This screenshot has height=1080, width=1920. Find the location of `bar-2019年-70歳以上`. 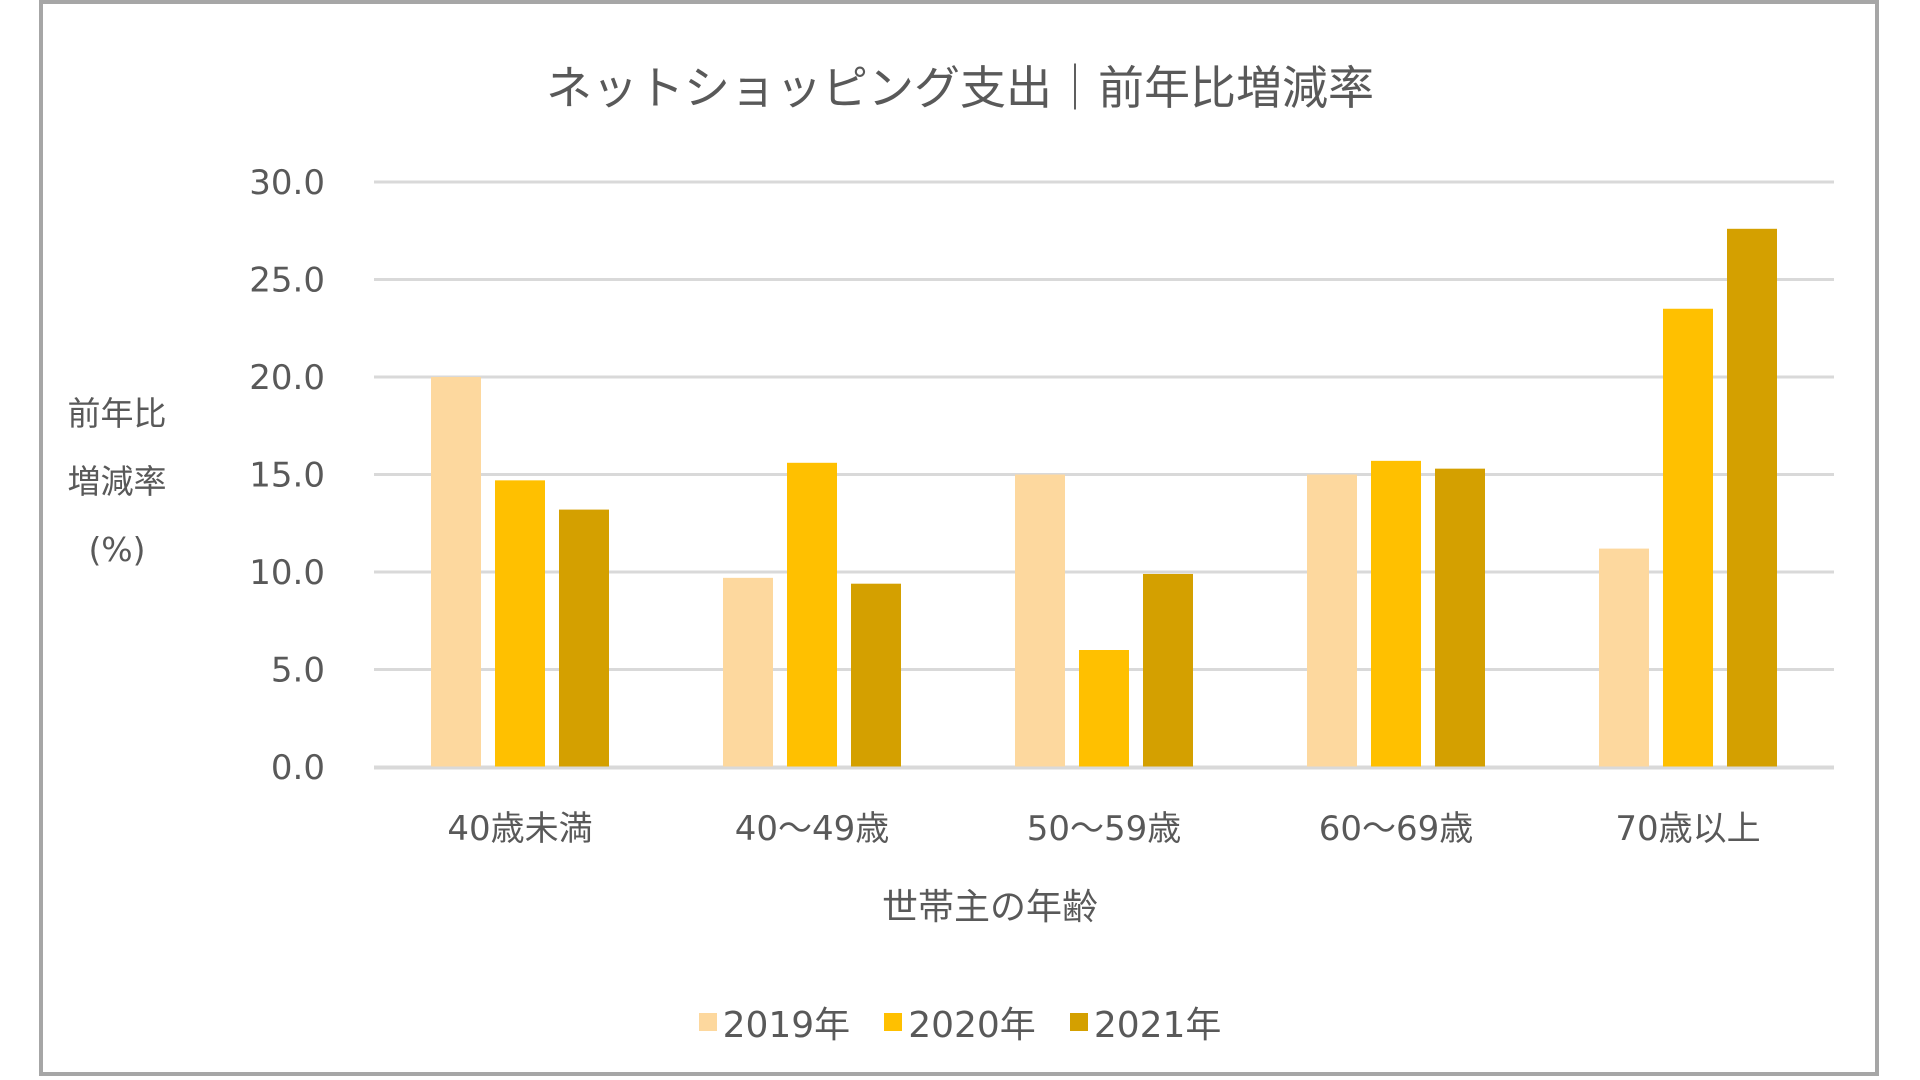

bar-2019年-70歳以上 is located at coordinates (1624, 657).